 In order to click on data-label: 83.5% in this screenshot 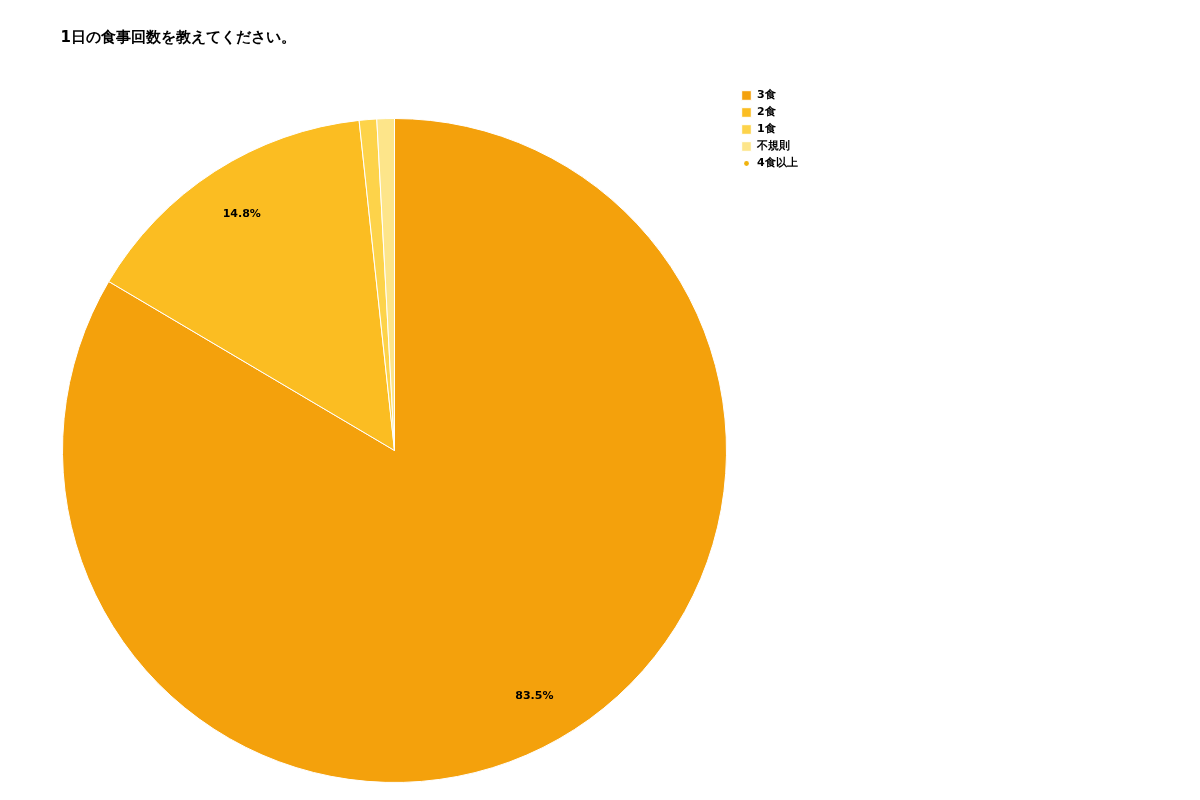, I will do `click(534, 696)`.